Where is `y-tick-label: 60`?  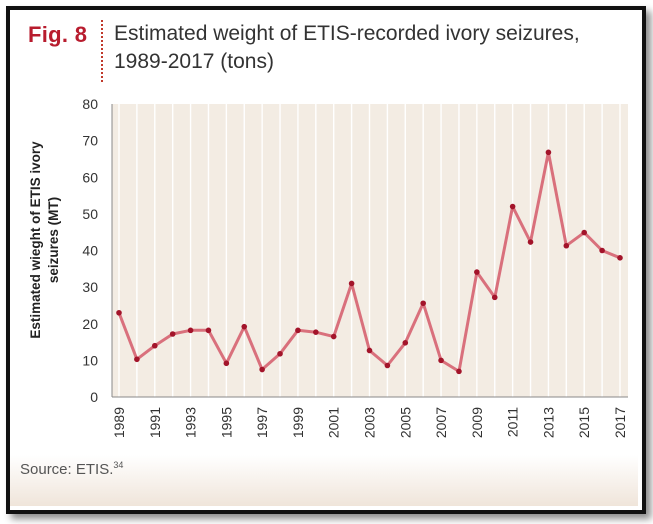 y-tick-label: 60 is located at coordinates (90, 177).